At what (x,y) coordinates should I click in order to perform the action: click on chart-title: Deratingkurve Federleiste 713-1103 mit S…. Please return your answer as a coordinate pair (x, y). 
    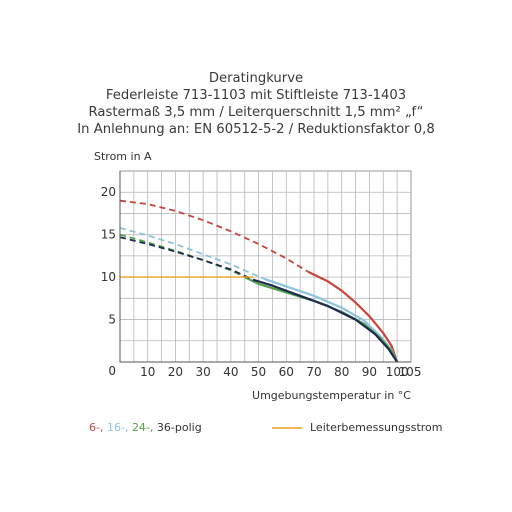
    Looking at the image, I should click on (256, 104).